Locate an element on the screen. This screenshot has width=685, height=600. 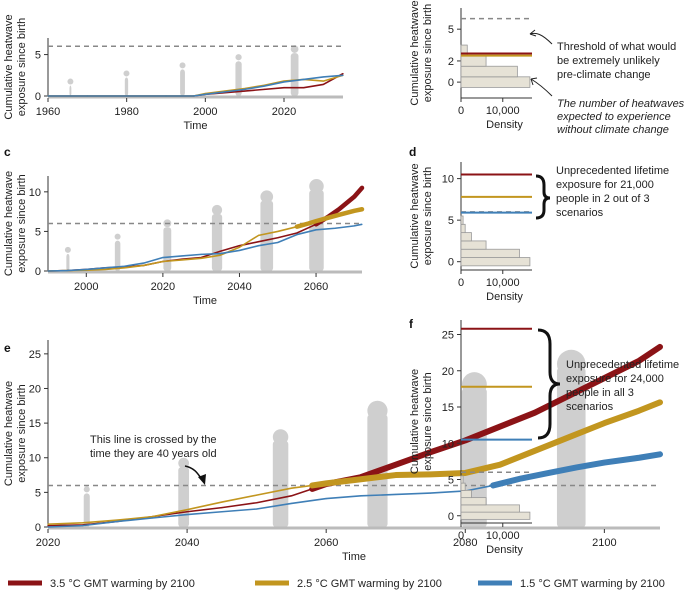
x-tick-label-c: 2060 is located at coordinates (316, 287).